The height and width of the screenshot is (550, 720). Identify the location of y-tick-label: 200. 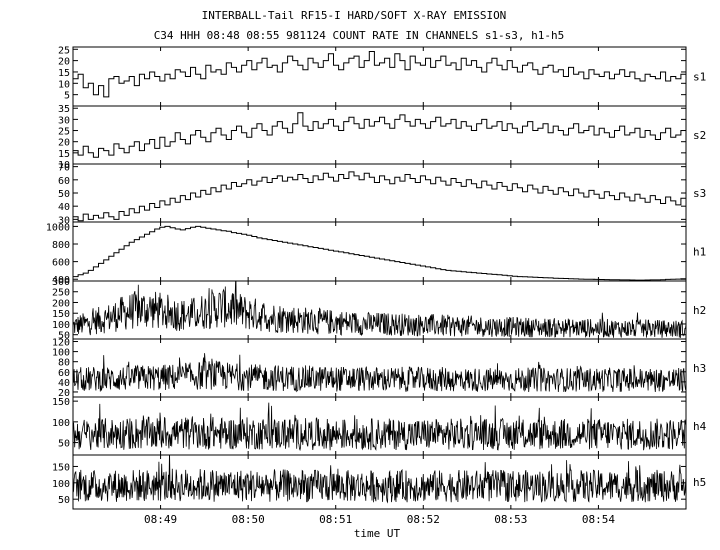
(61, 303).